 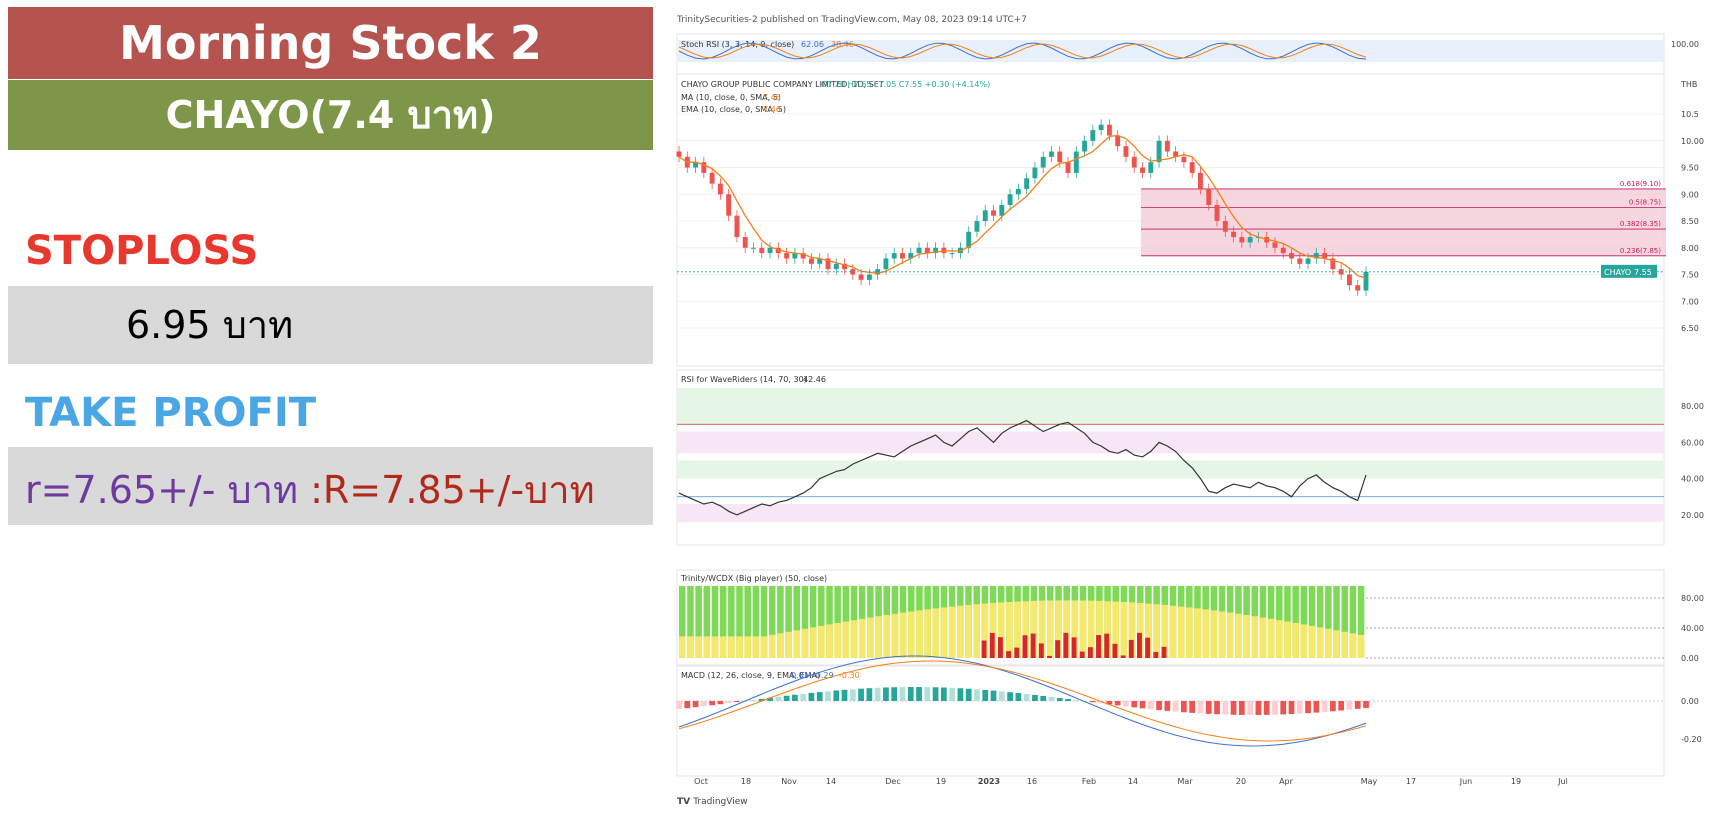 I want to click on rsi-lower-band, so click(x=1170, y=513).